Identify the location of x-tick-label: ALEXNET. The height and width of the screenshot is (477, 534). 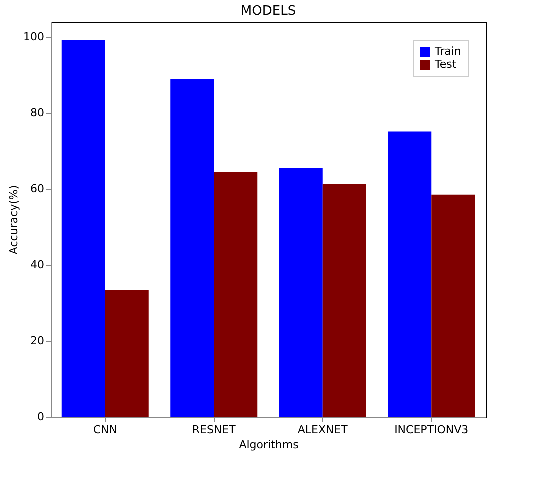
(323, 430).